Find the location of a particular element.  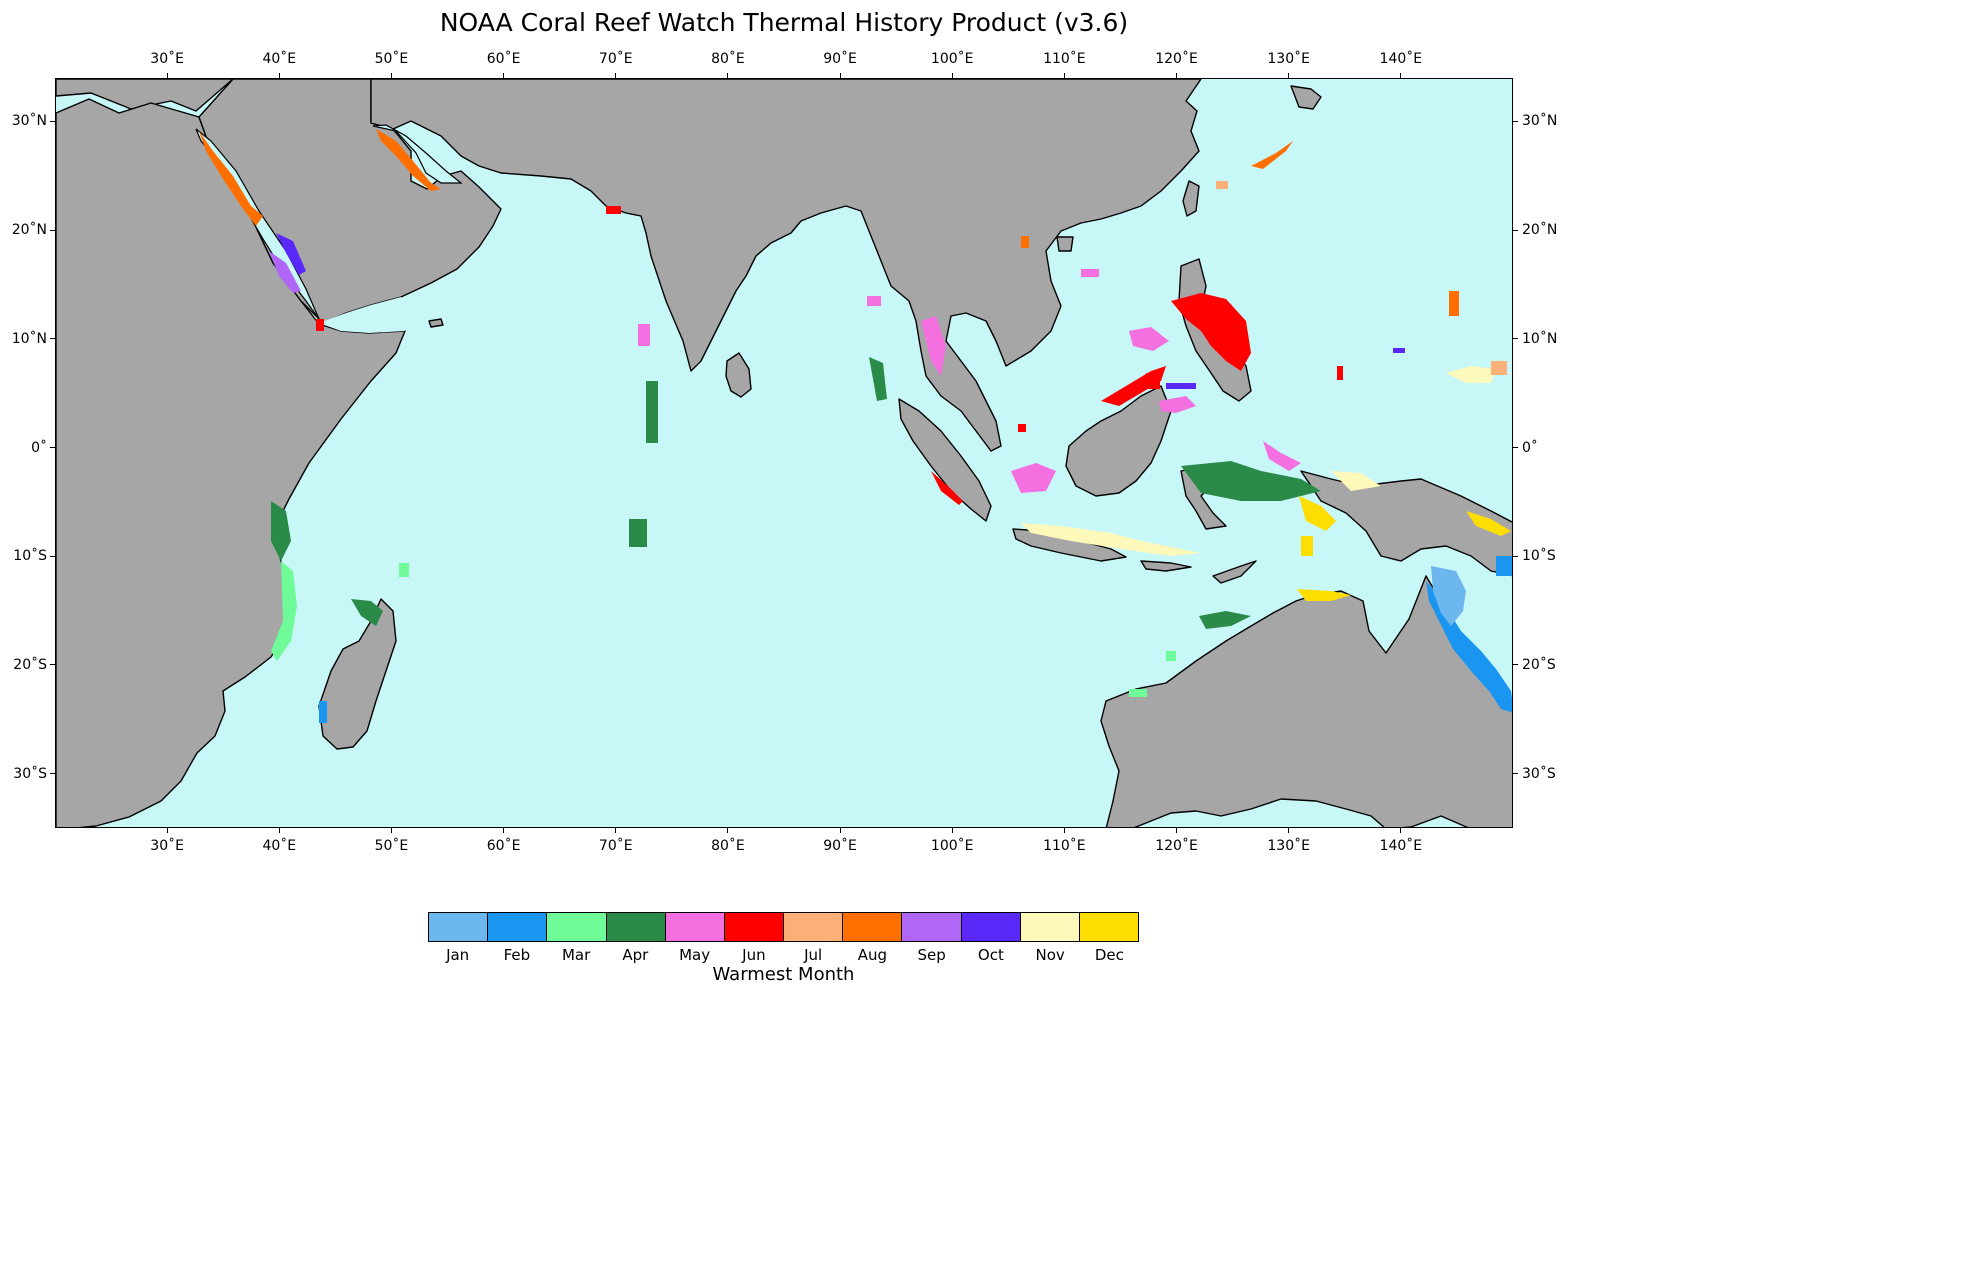

lon-tick-label-top: 90˚E is located at coordinates (840, 59).